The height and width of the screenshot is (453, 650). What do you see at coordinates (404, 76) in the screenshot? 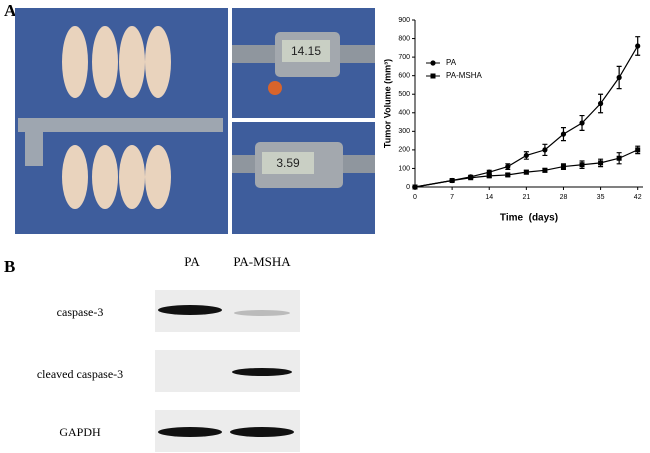
I see `y-tick-label: 600` at bounding box center [404, 76].